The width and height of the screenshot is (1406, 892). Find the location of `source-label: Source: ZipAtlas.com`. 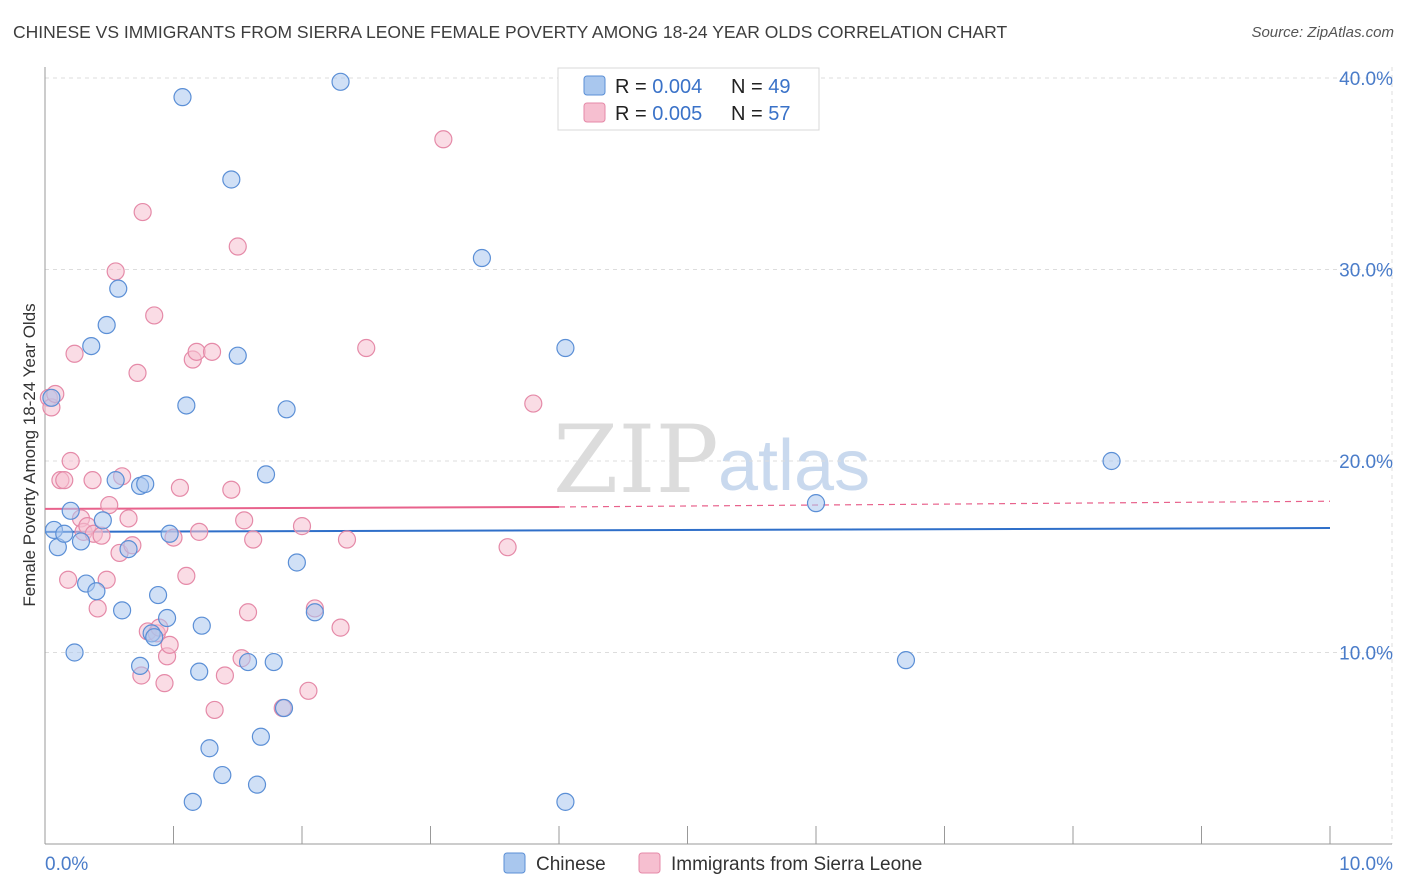

source-label: Source: ZipAtlas.com is located at coordinates (1322, 32).